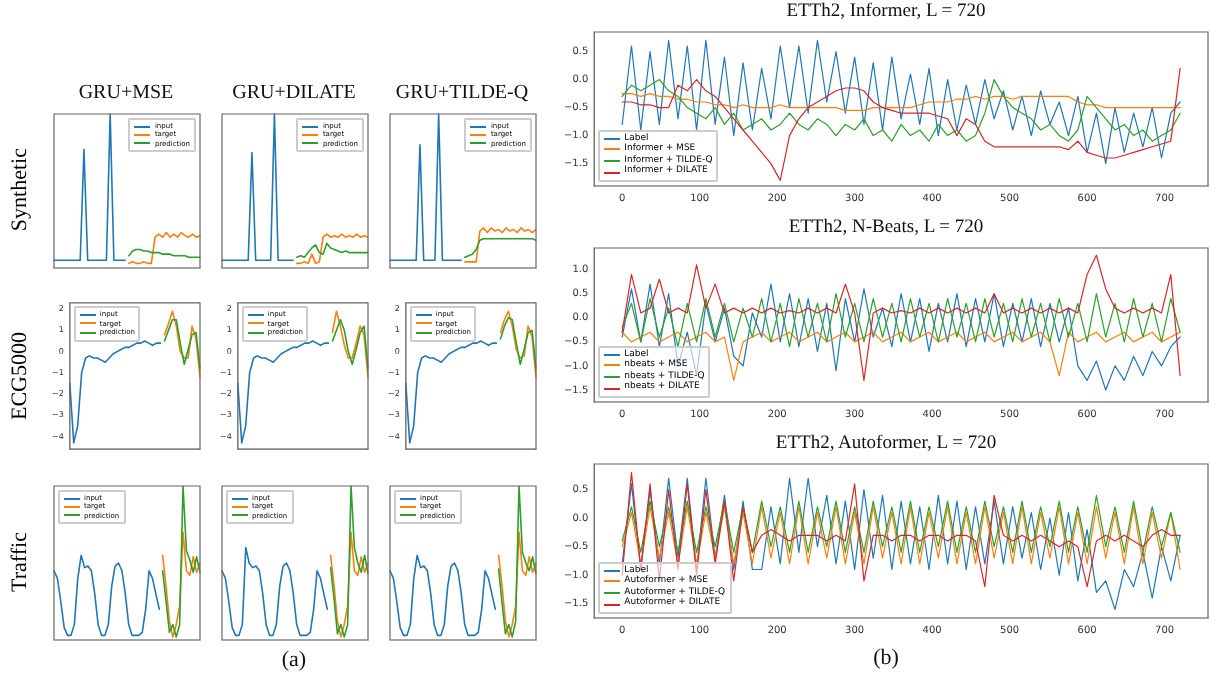 Image resolution: width=1216 pixels, height=696 pixels. I want to click on chart-title: GRU+MSE, so click(126, 93).